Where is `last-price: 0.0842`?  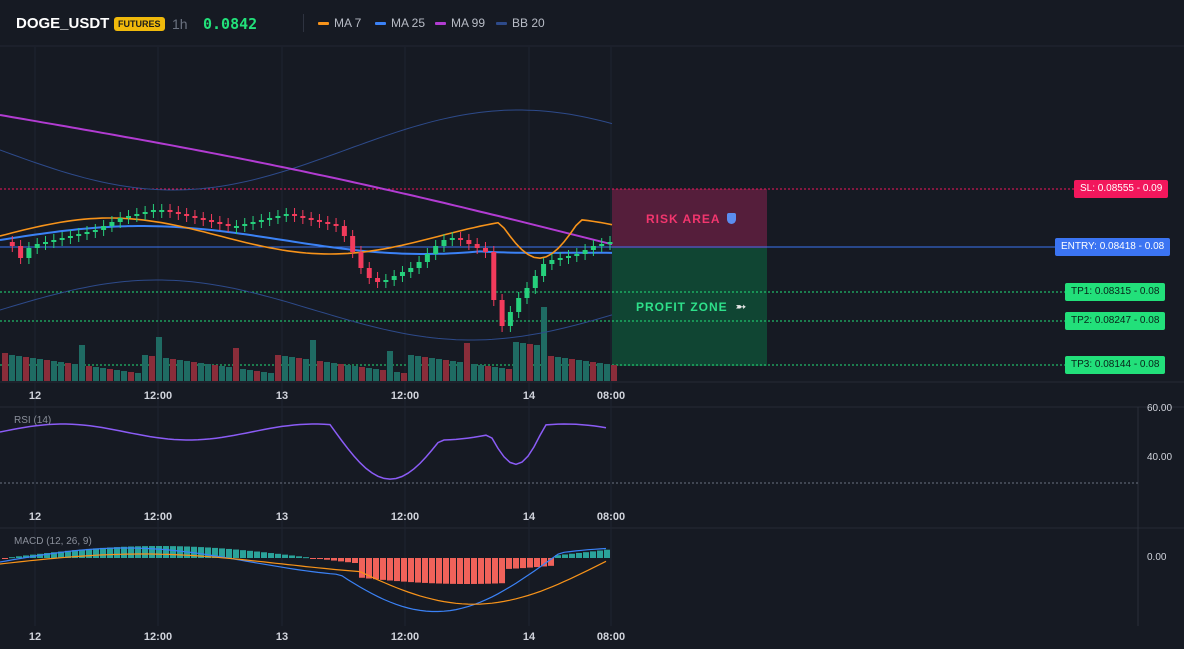 last-price: 0.0842 is located at coordinates (230, 24).